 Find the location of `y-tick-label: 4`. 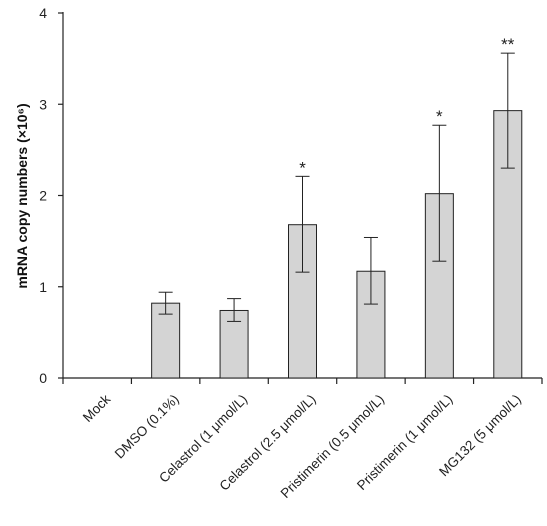

y-tick-label: 4 is located at coordinates (43, 13).